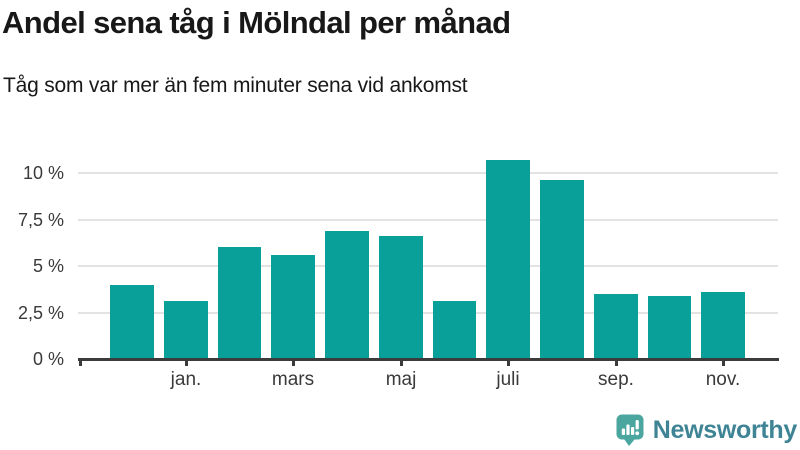  I want to click on x-tick-label-jan: jan., so click(186, 379).